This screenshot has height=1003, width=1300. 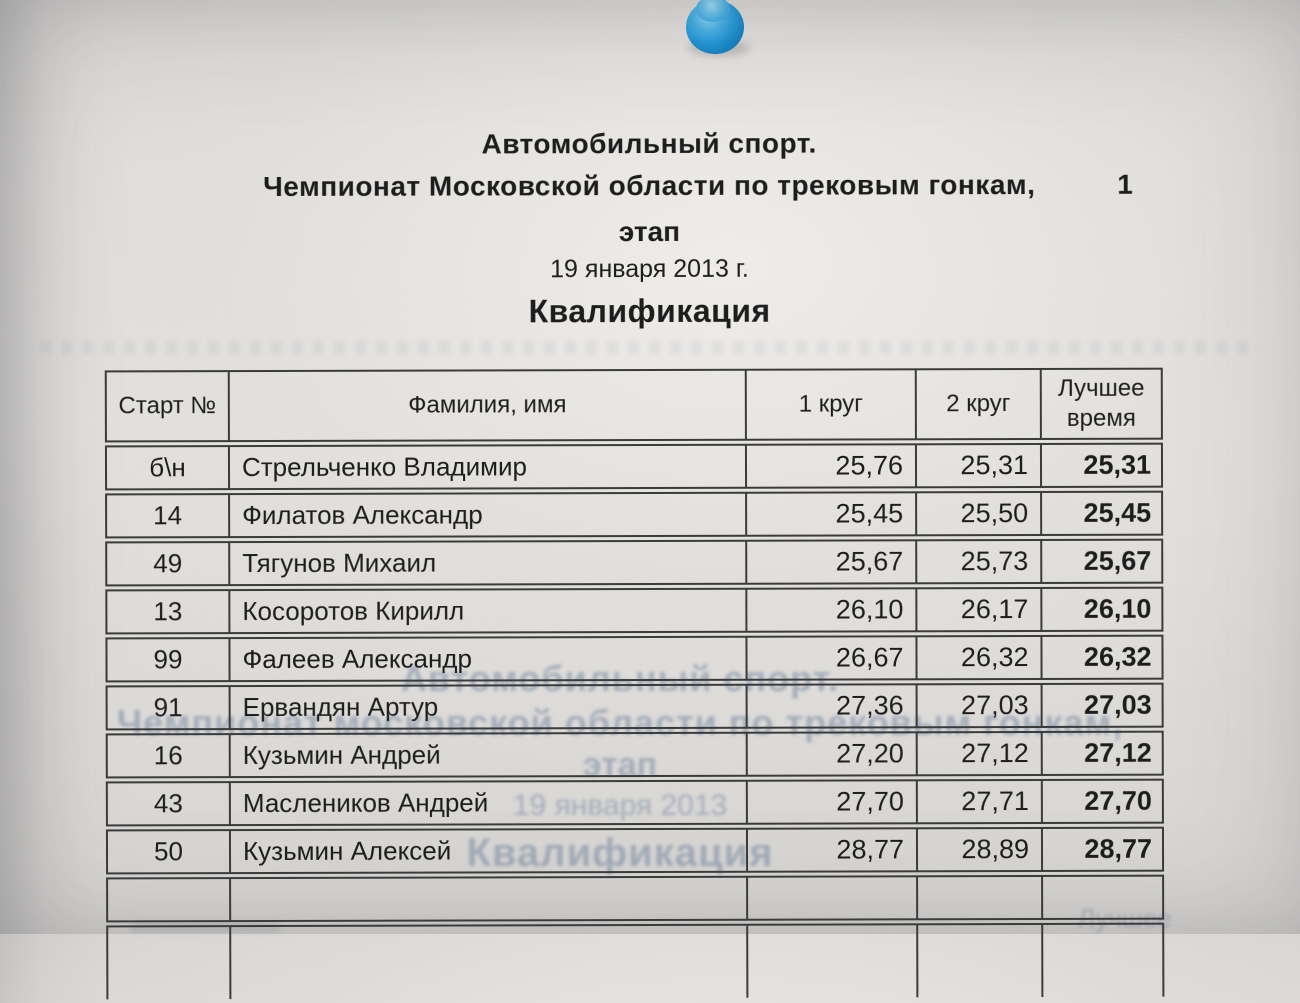 What do you see at coordinates (978, 561) in the screenshot?
I see `cell-lap2-time: 25,73` at bounding box center [978, 561].